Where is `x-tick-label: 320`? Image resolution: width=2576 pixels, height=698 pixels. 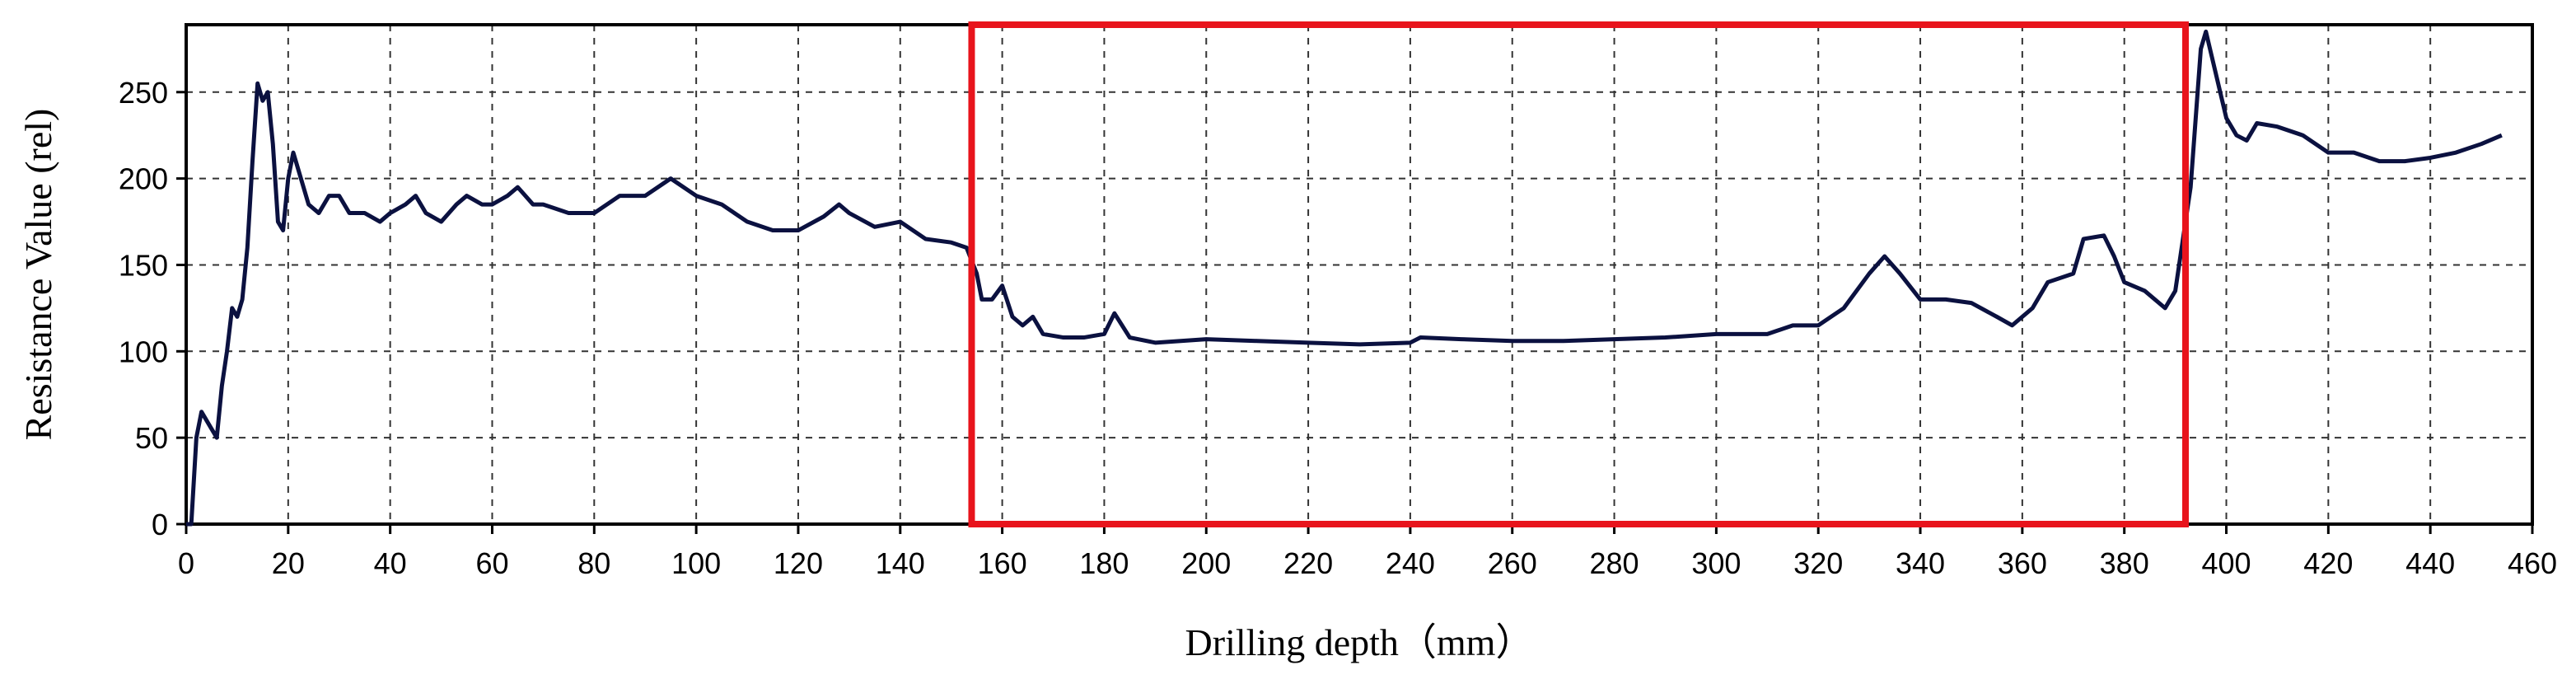 x-tick-label: 320 is located at coordinates (1818, 563).